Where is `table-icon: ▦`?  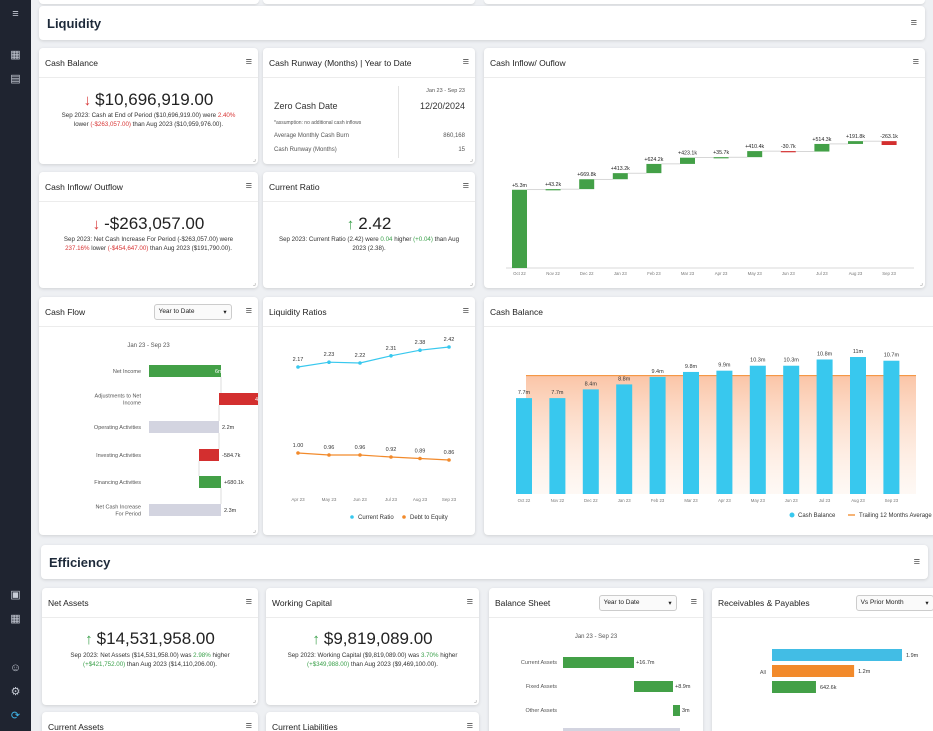
table-icon: ▦ is located at coordinates (15, 619).